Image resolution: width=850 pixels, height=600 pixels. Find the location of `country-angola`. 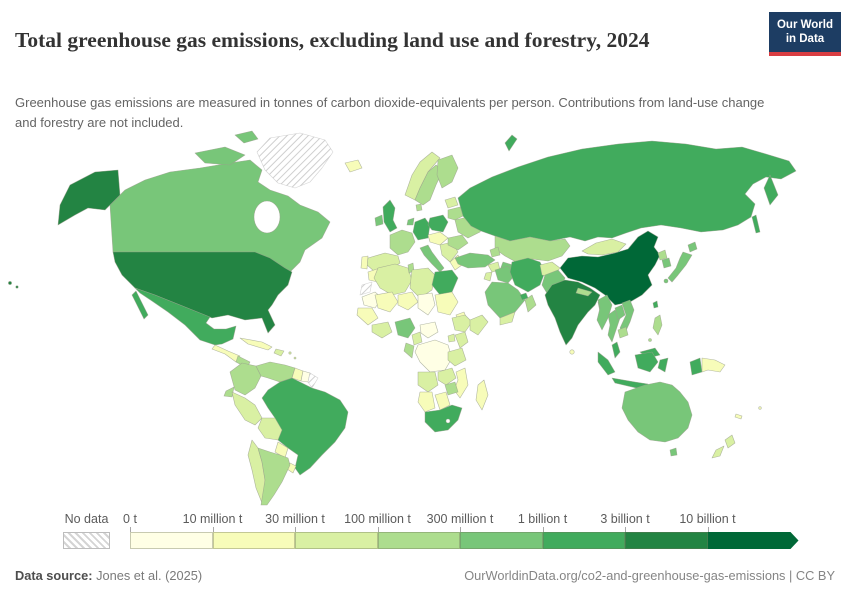

country-angola is located at coordinates (428, 382).